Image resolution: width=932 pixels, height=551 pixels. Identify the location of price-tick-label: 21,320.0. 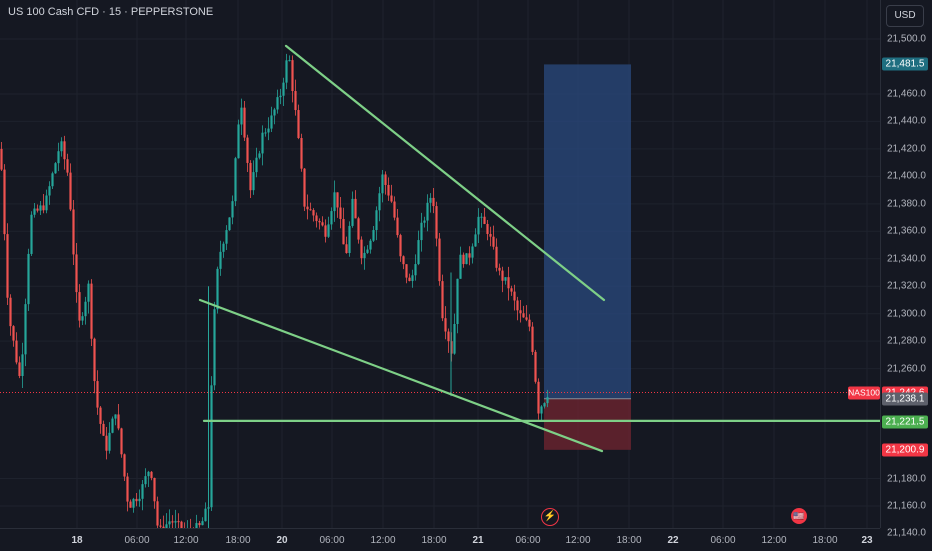
(906, 286).